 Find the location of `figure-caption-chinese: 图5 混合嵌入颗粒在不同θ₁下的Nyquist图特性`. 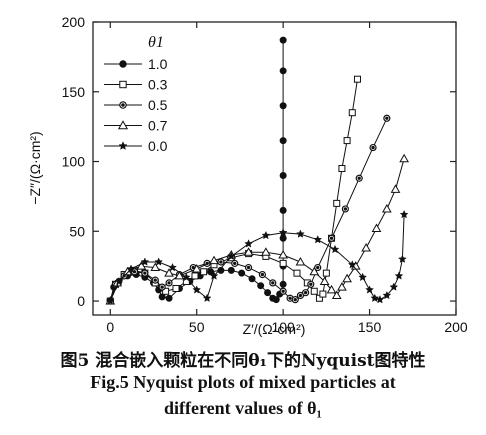

figure-caption-chinese: 图5 混合嵌入颗粒在不同θ₁下的Nyquist图特性 is located at coordinates (243, 361).